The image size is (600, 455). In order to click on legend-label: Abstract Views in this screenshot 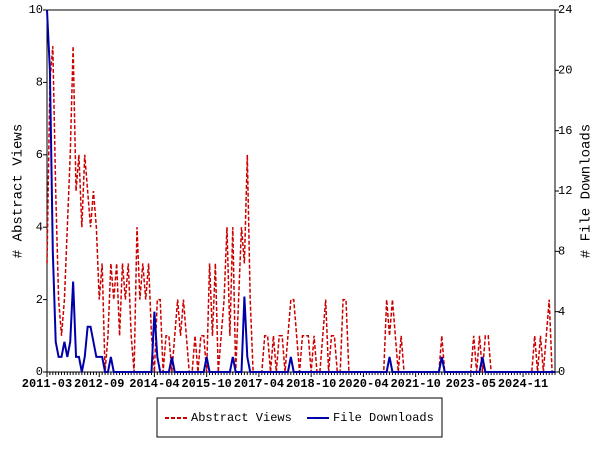, I will do `click(241, 418)`.